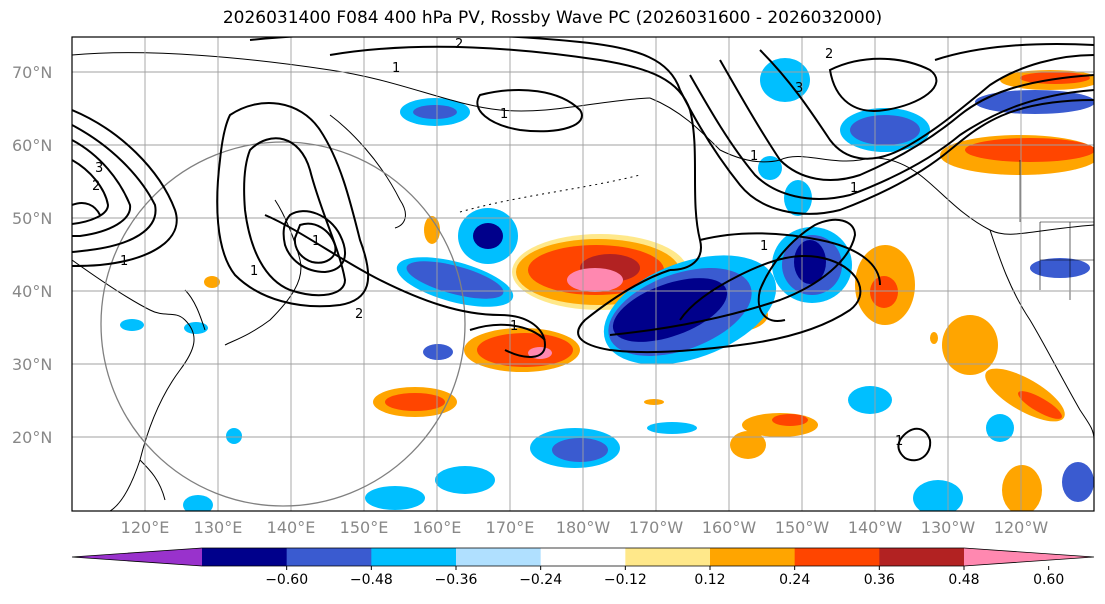 The height and width of the screenshot is (604, 1105). What do you see at coordinates (879, 580) in the screenshot?
I see `colorbar-tick-label: 0.36` at bounding box center [879, 580].